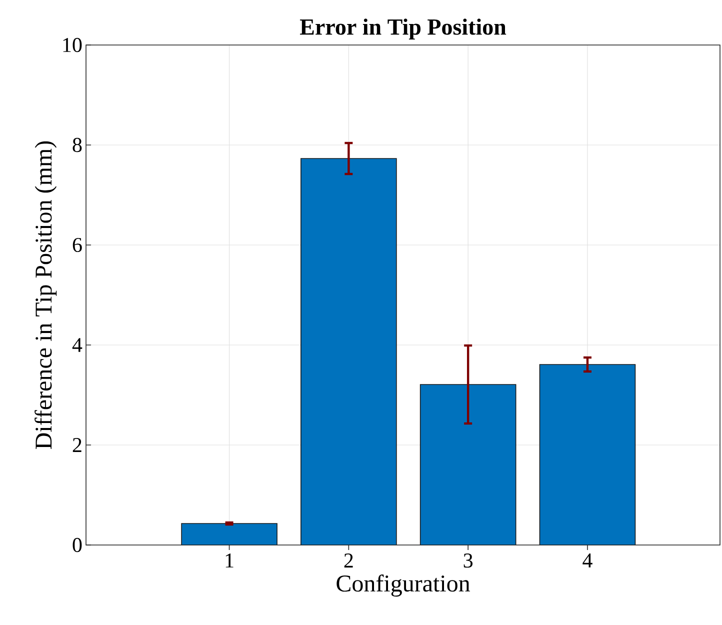 The width and height of the screenshot is (722, 625). I want to click on y-axis-title: Difference in Tip Position (mm), so click(45, 295).